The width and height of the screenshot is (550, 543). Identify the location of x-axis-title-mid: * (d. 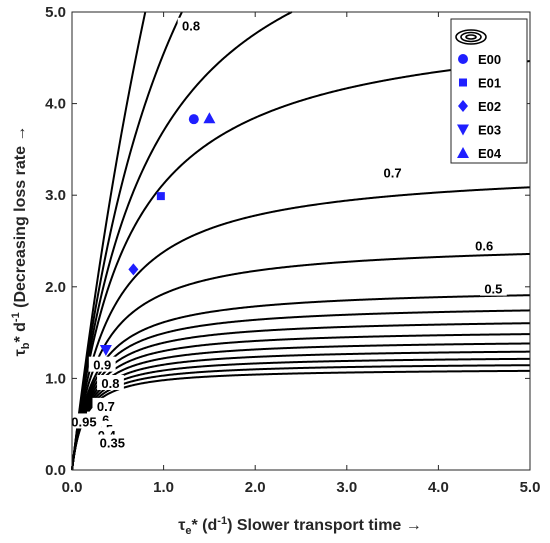
(205, 525).